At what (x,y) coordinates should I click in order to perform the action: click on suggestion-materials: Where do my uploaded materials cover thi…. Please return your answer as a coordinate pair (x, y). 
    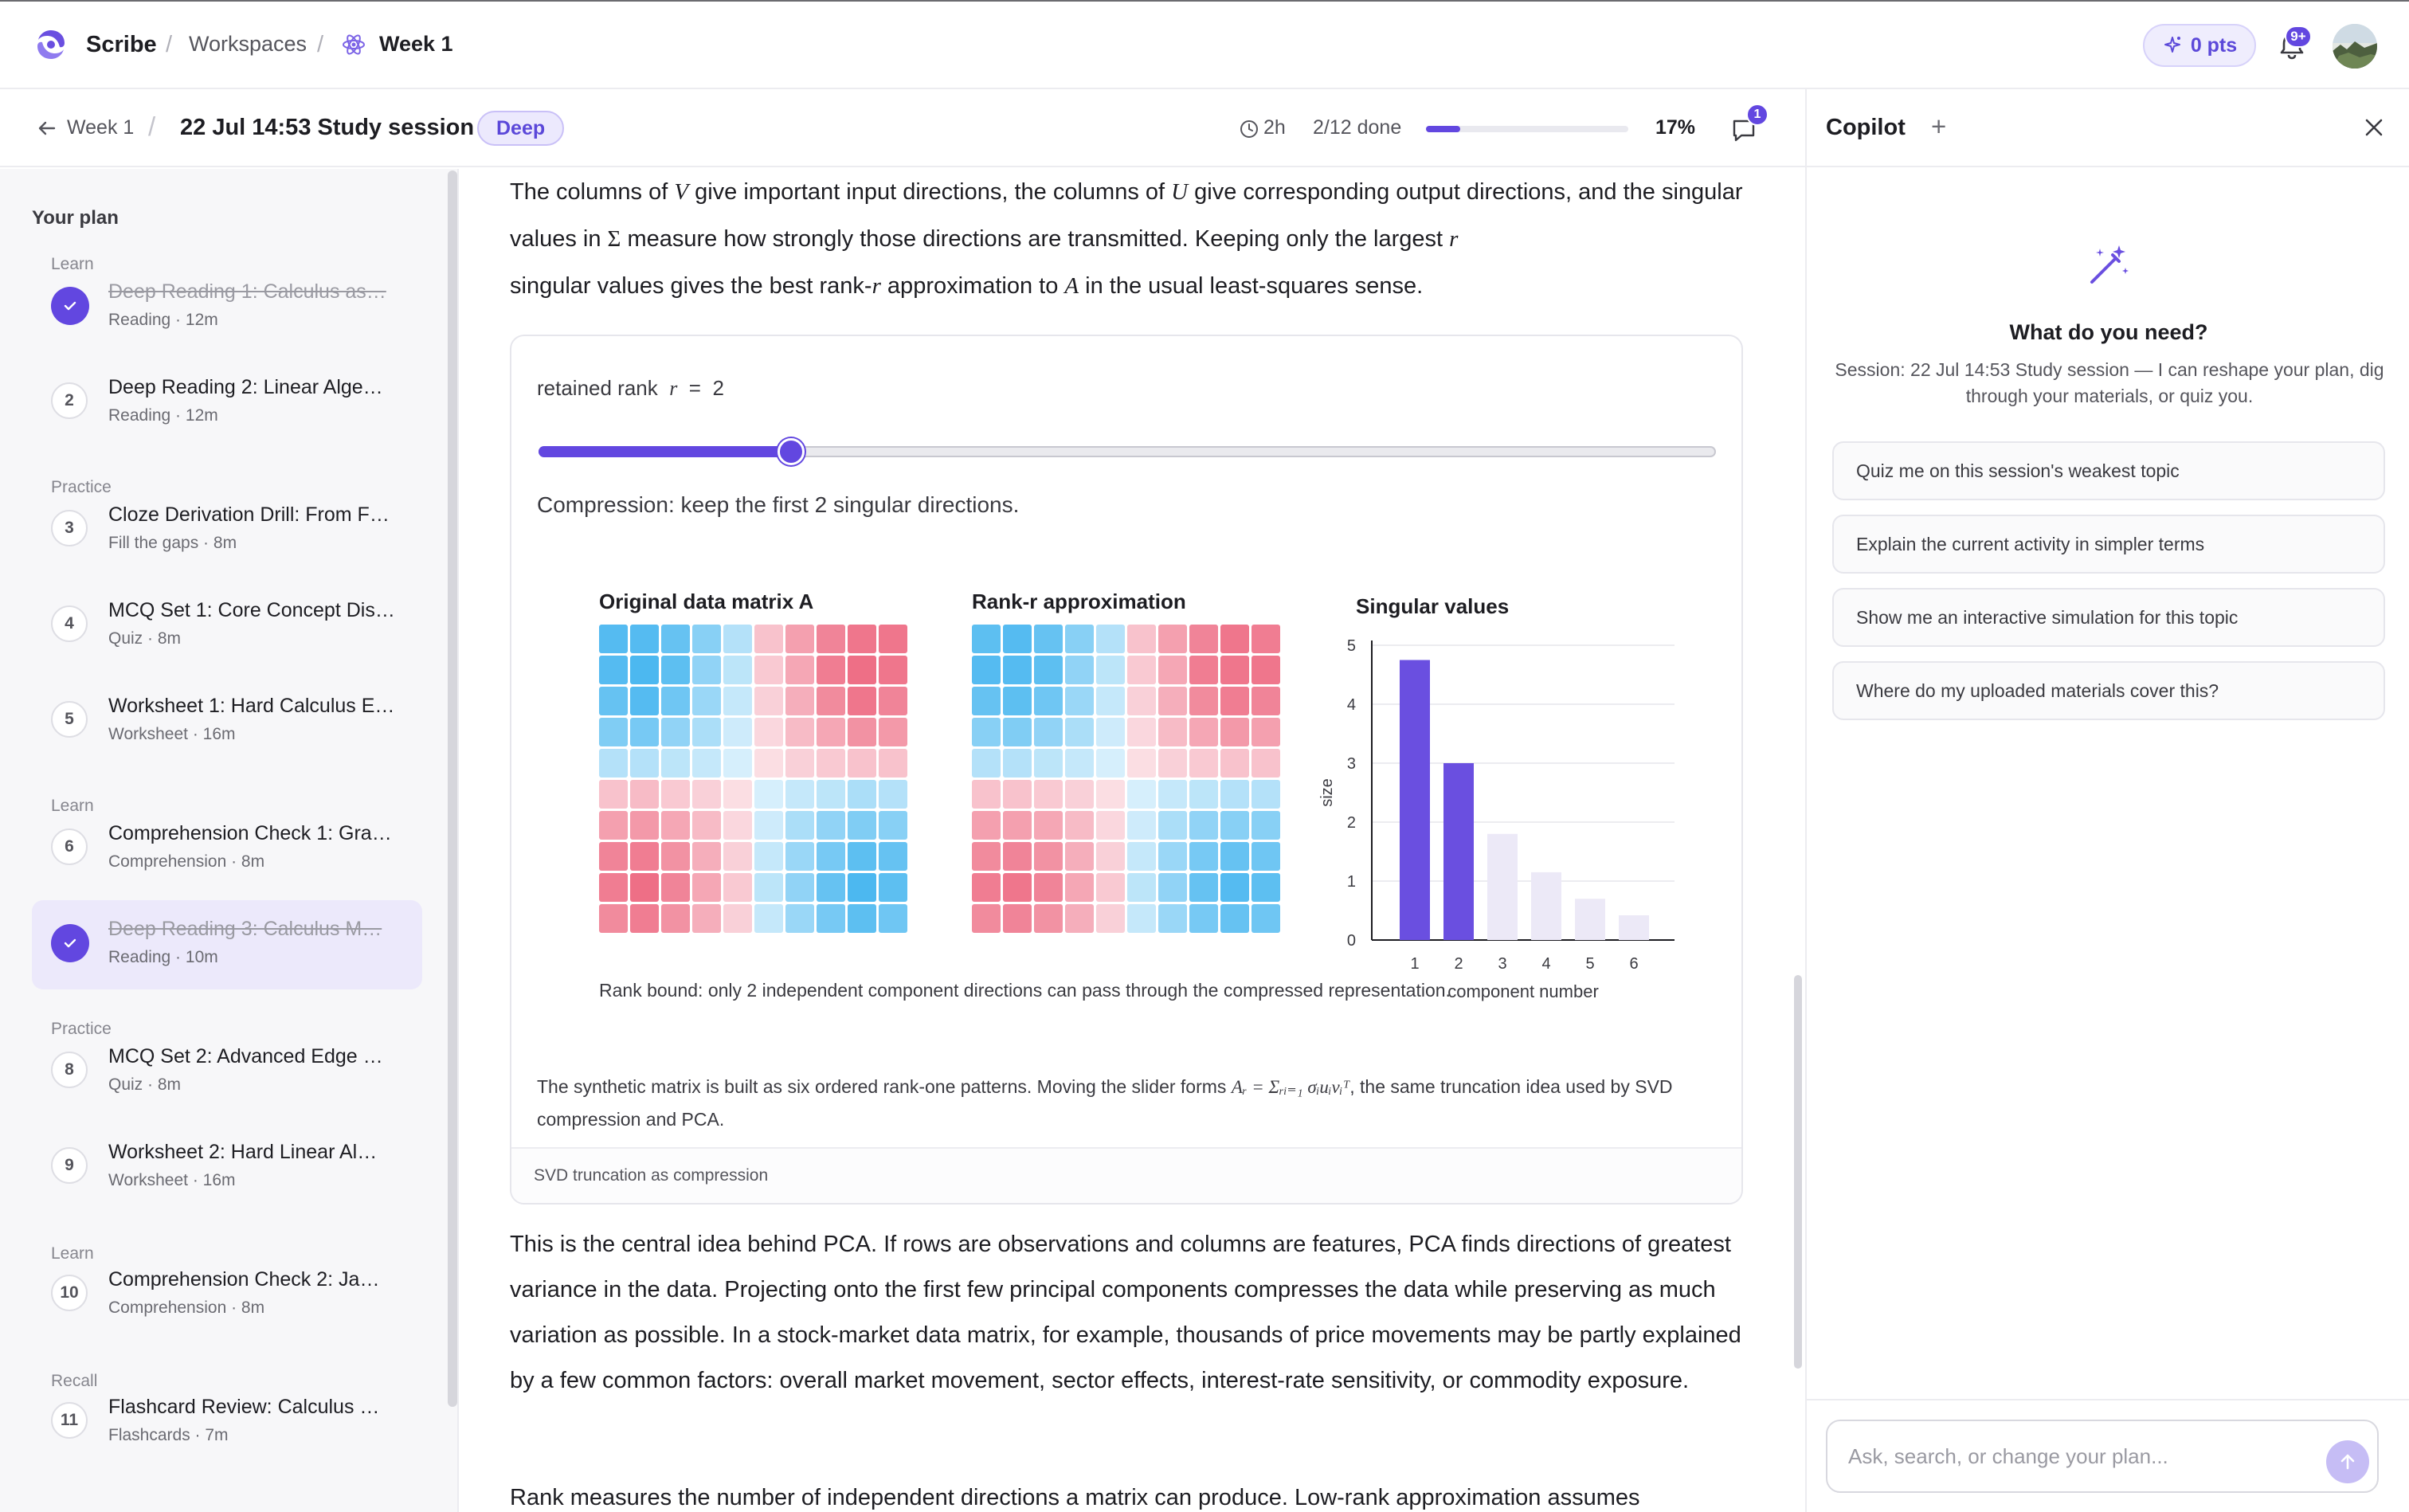
    Looking at the image, I should click on (2108, 691).